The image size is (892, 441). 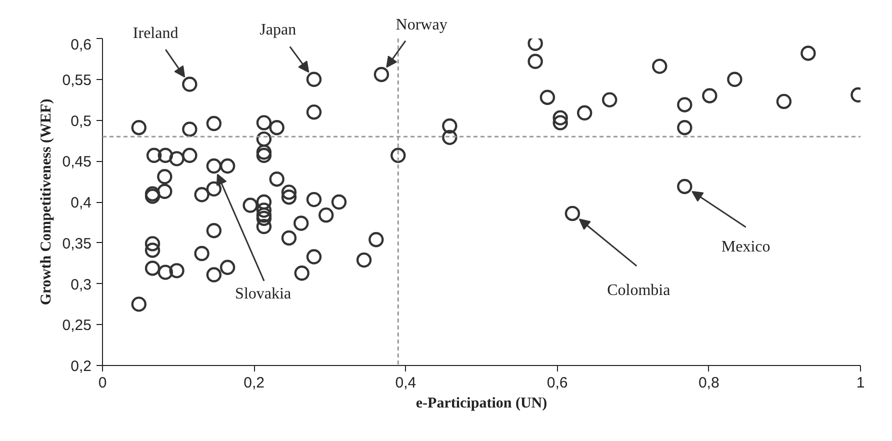 I want to click on annotation: Mexico, so click(x=745, y=247).